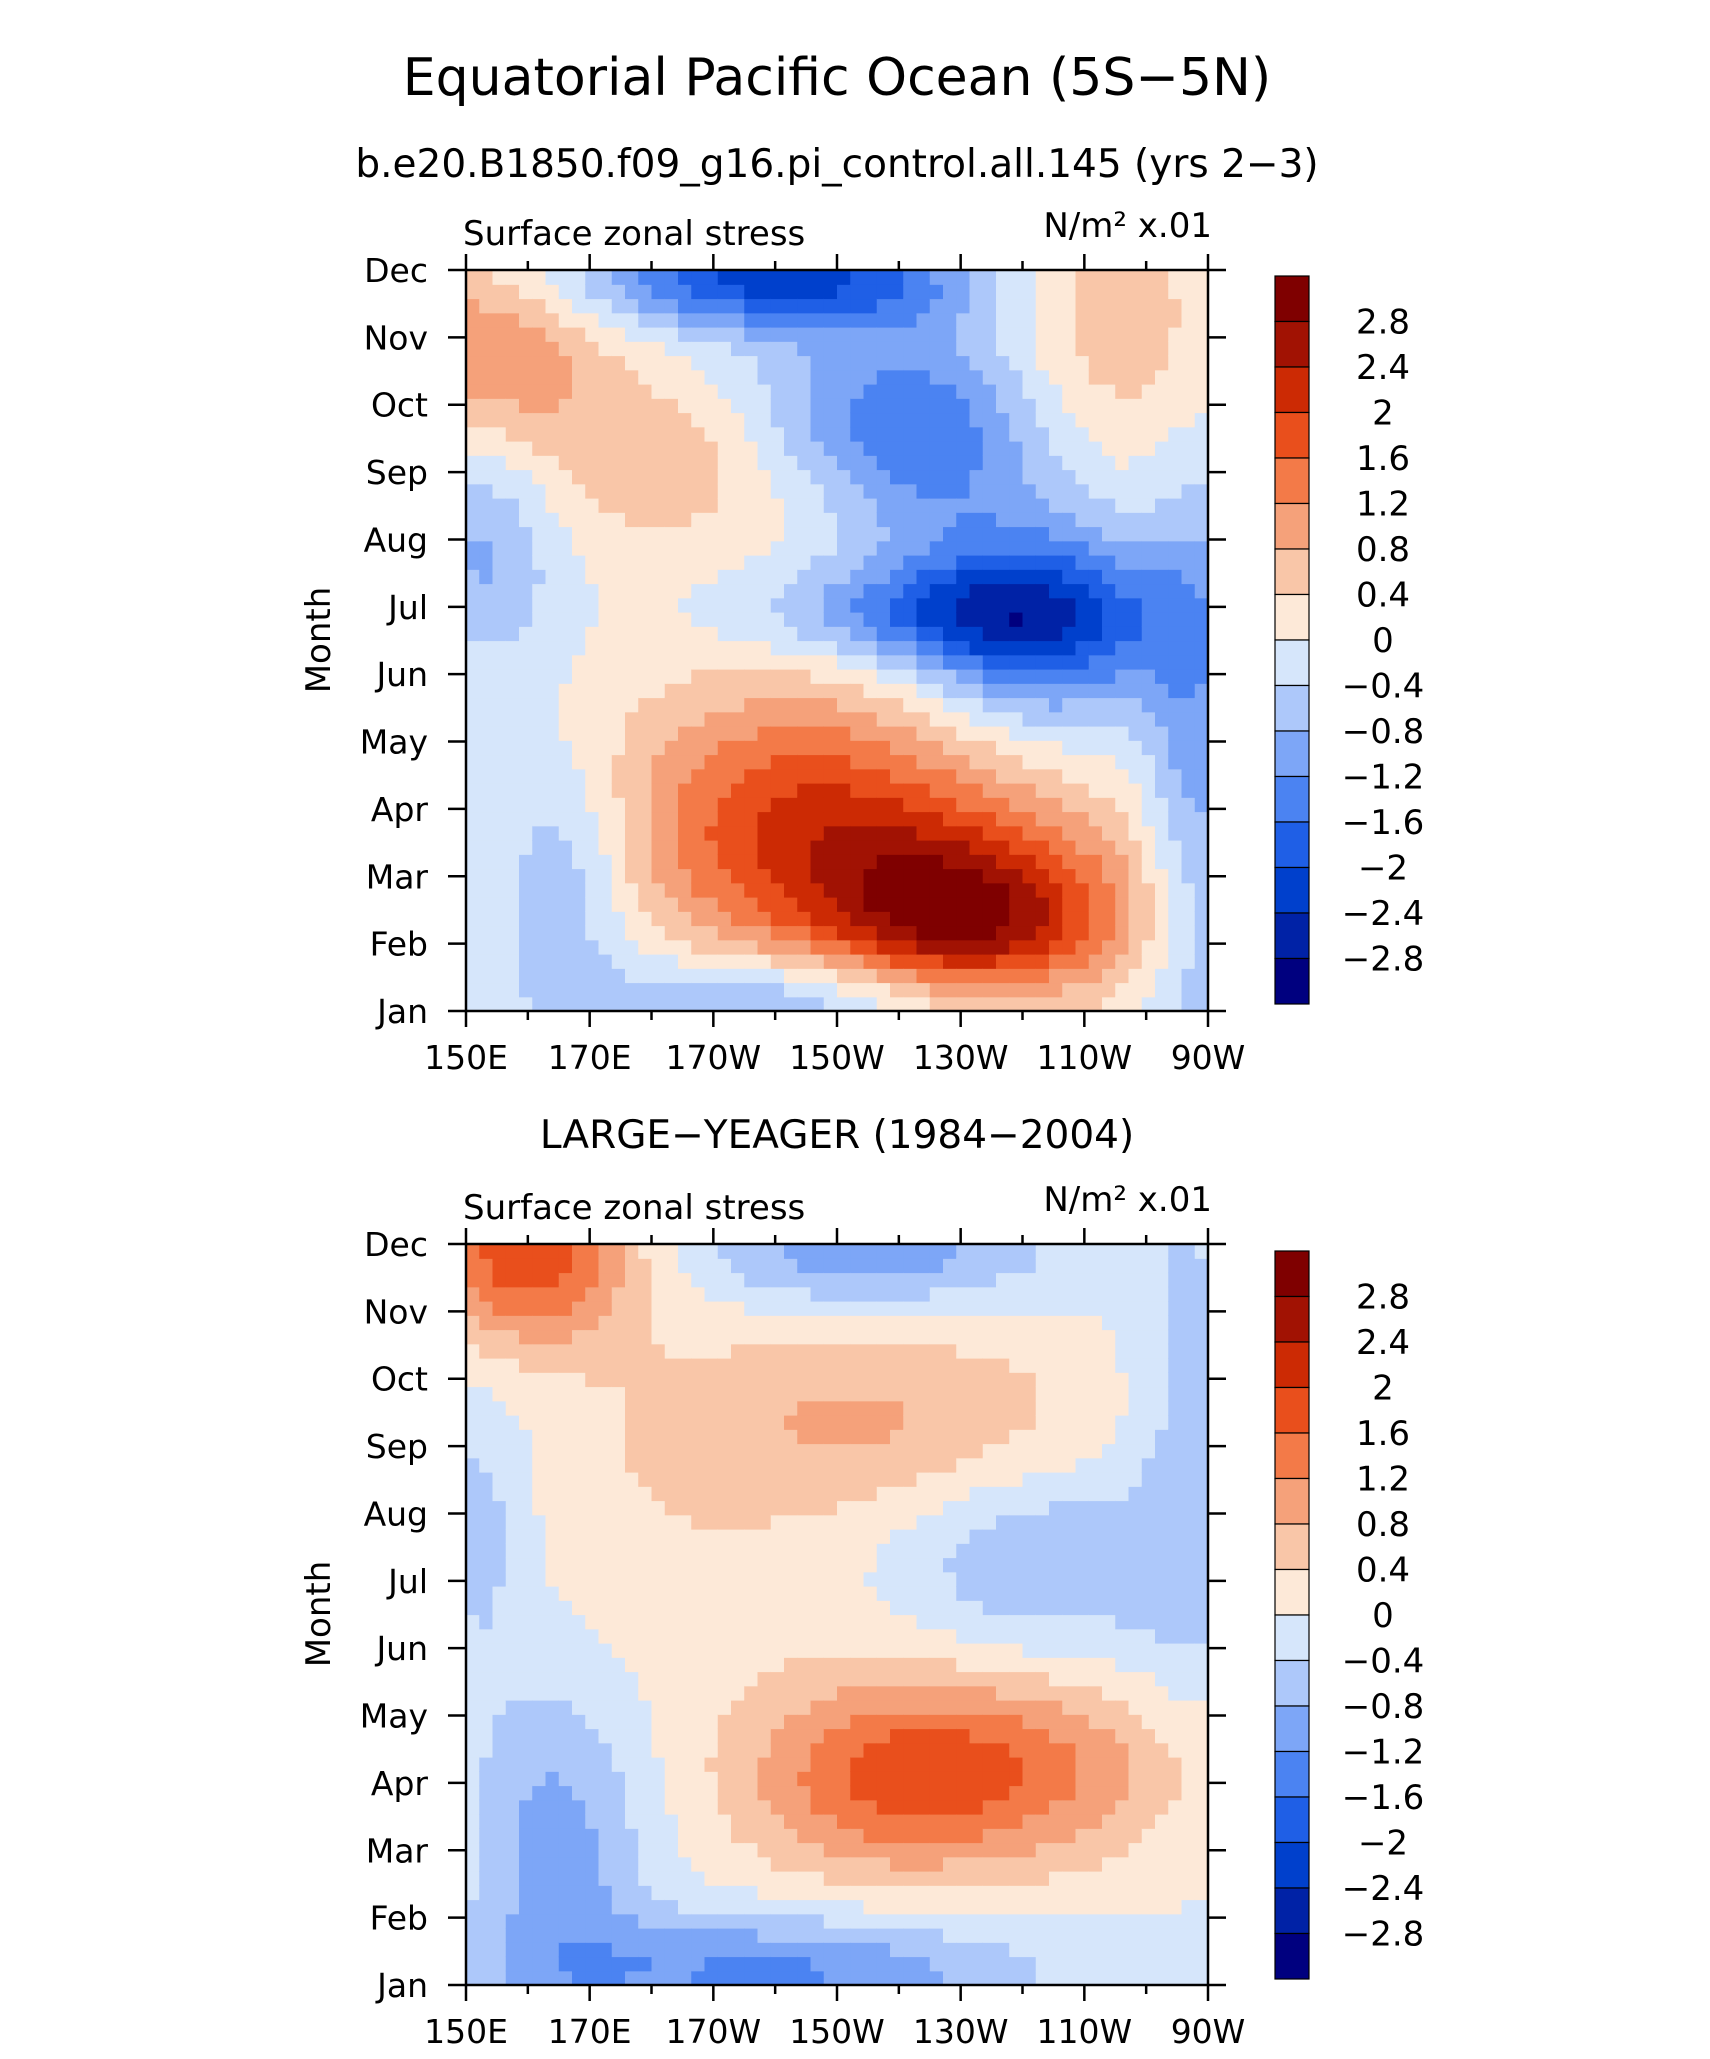 The height and width of the screenshot is (2059, 1710). What do you see at coordinates (1085, 1057) in the screenshot?
I see `x-tick-label: 110W` at bounding box center [1085, 1057].